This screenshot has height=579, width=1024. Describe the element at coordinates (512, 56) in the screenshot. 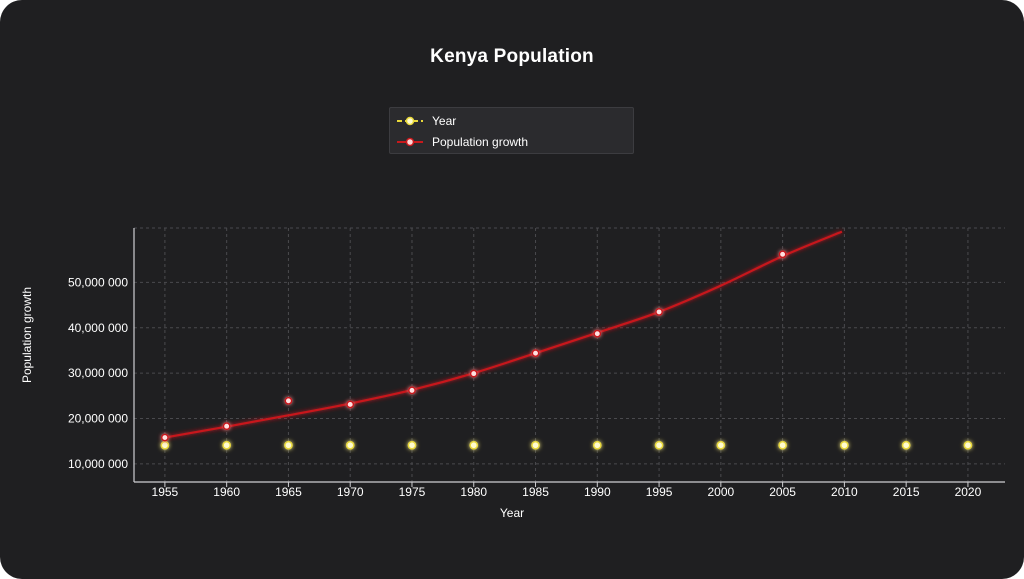

I see `chart-title: Kenya Population` at that location.